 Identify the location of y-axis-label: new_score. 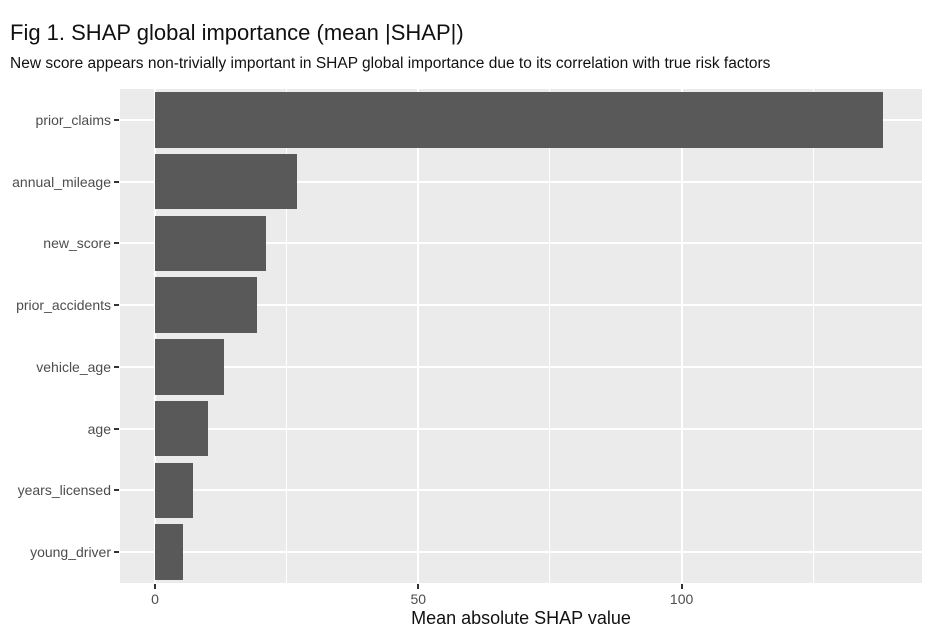
(77, 243).